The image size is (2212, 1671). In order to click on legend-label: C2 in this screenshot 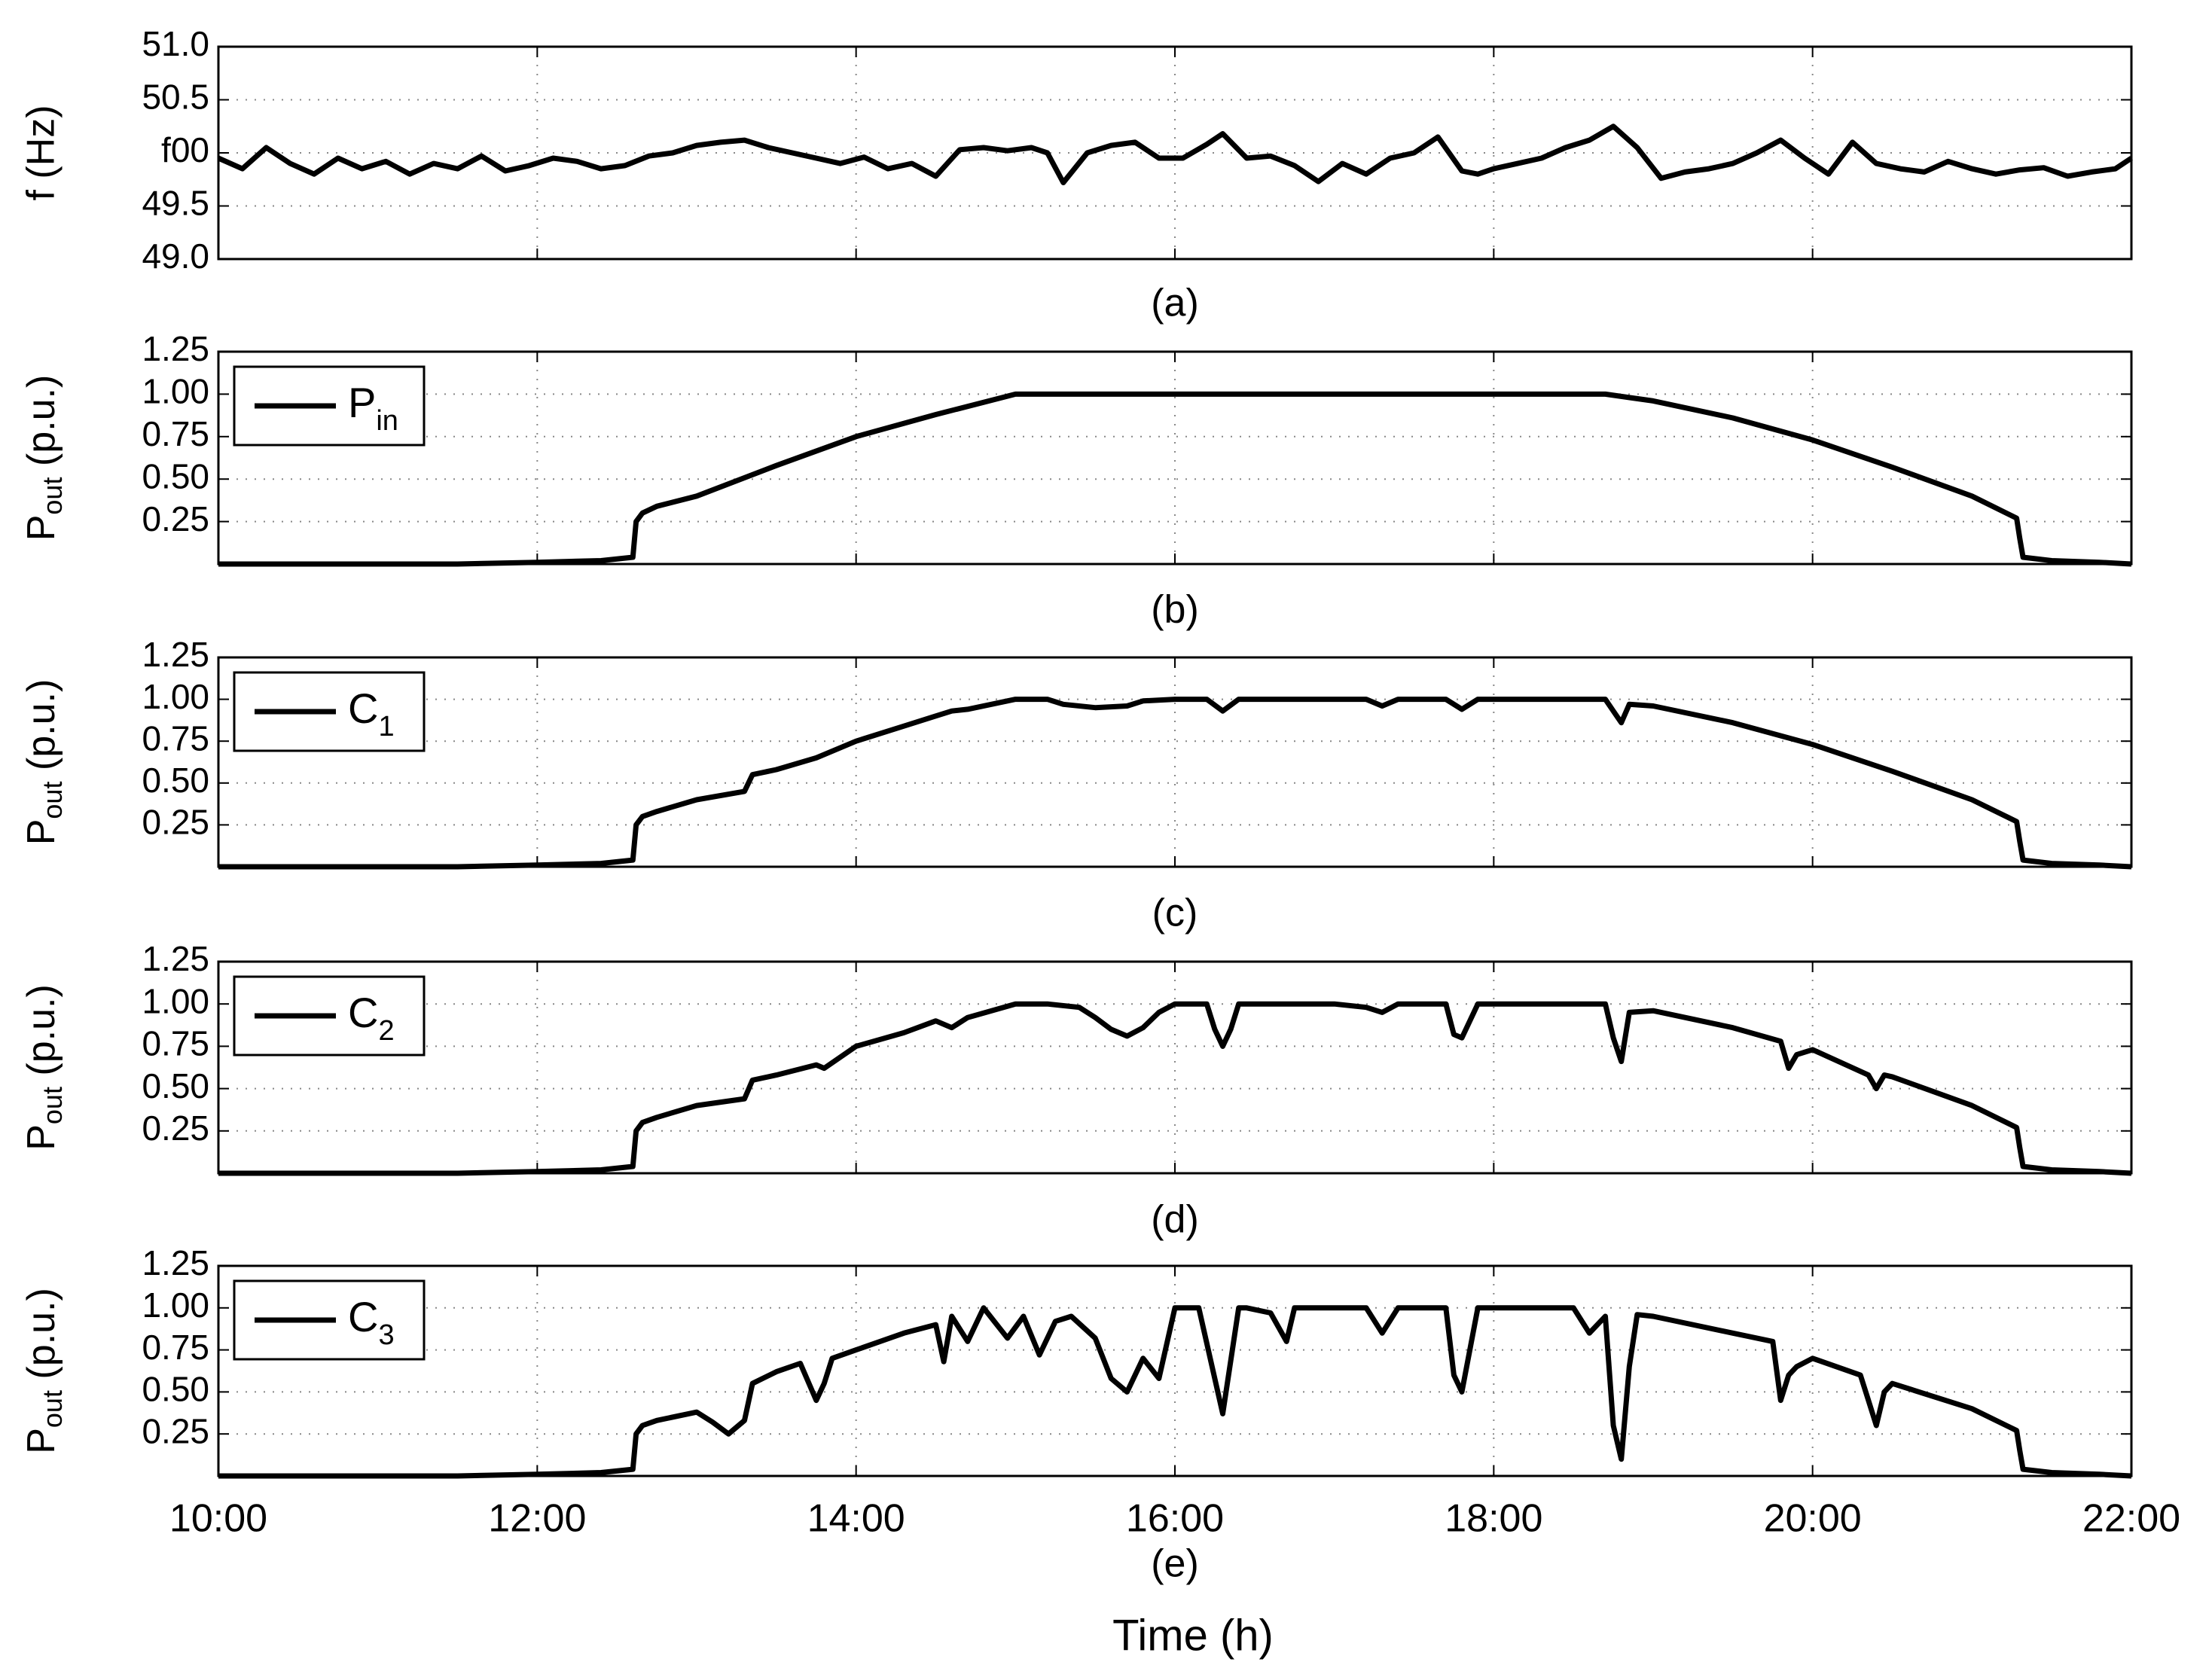, I will do `click(371, 1018)`.